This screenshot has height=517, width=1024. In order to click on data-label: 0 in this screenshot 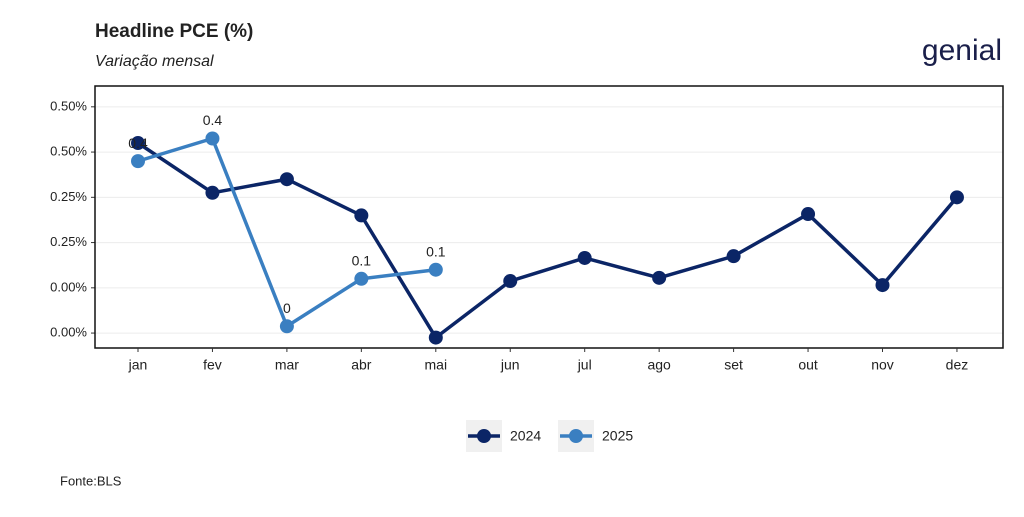, I will do `click(287, 308)`.